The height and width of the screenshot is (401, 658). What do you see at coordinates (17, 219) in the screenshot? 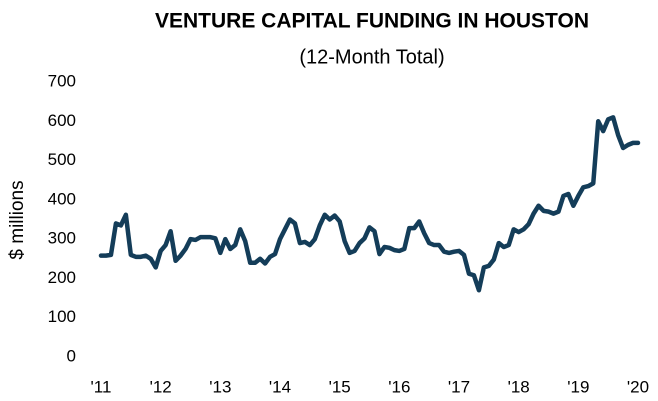
I see `y-axis-label: $ millions` at bounding box center [17, 219].